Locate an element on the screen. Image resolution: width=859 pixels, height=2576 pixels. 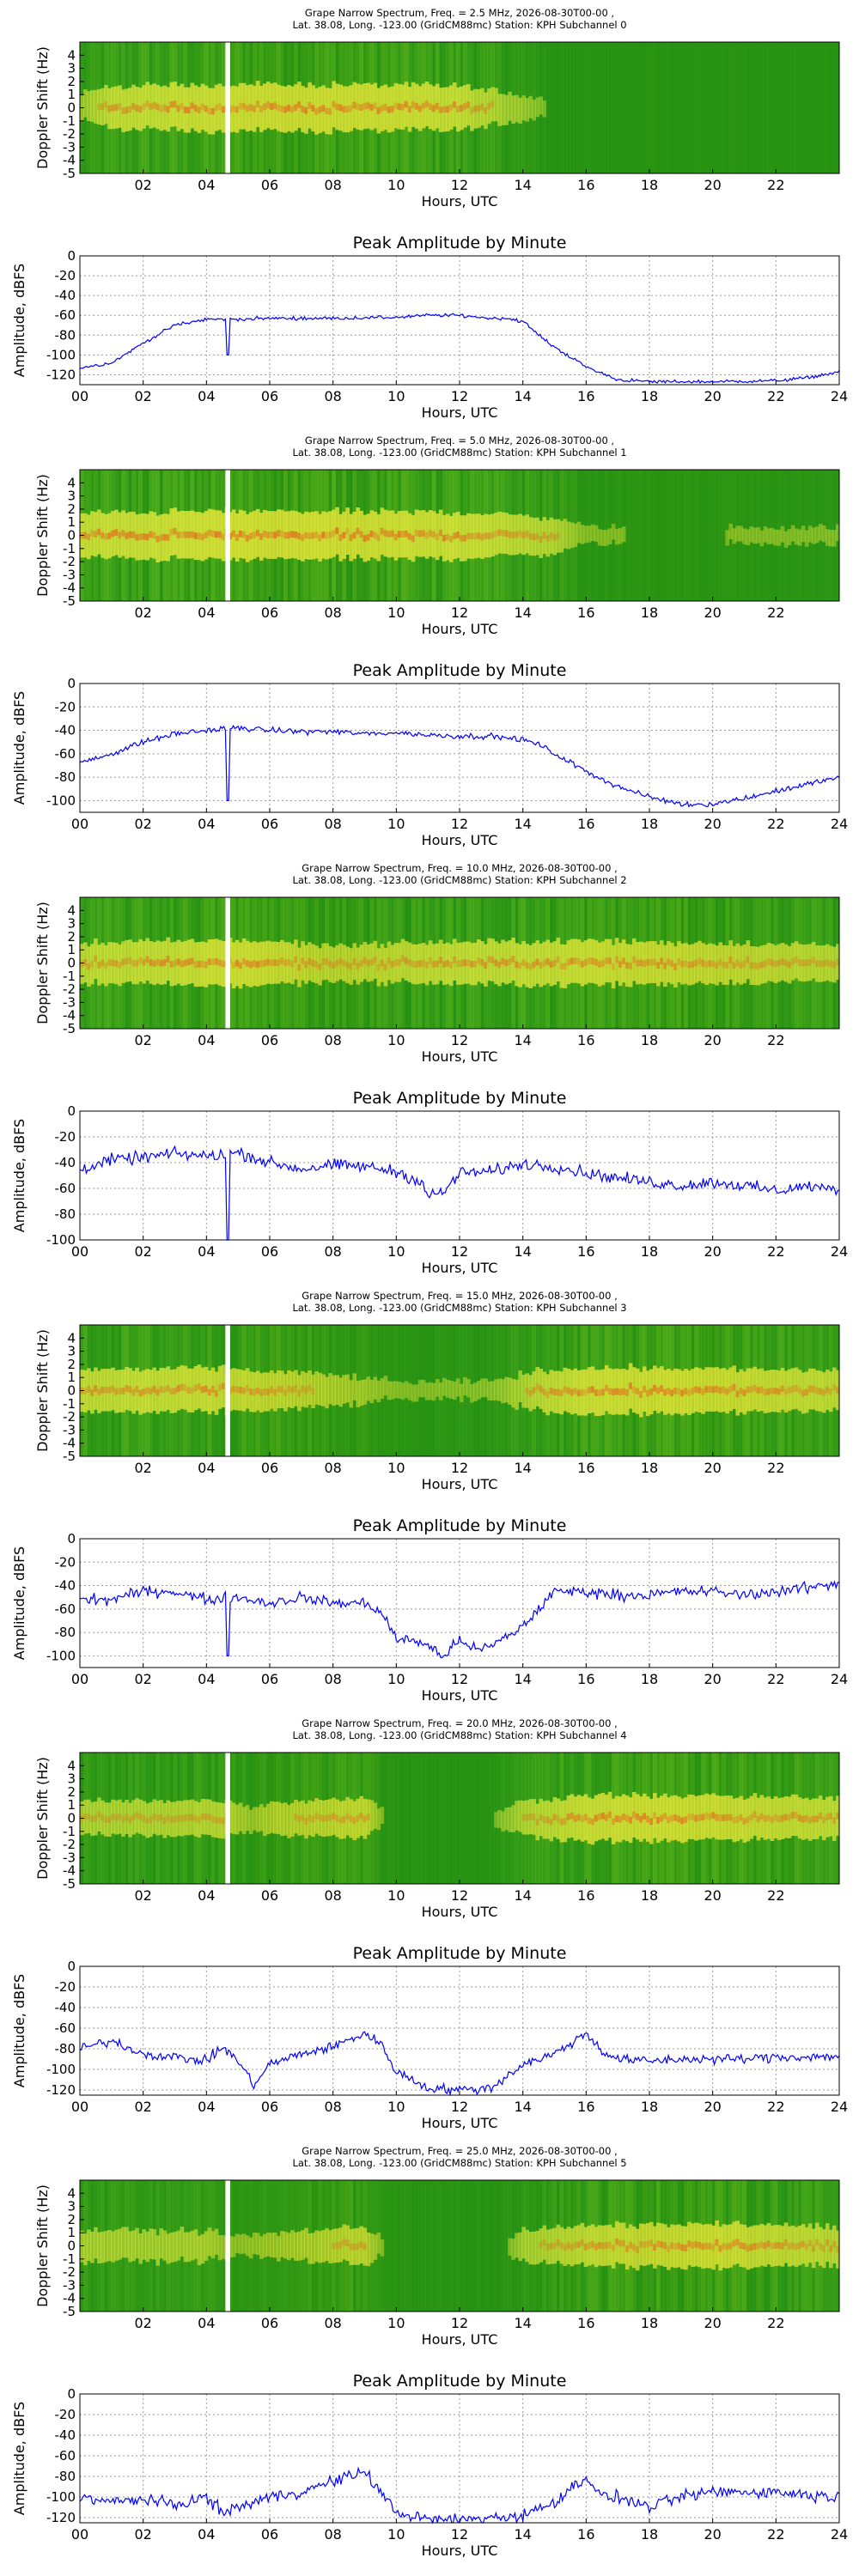
spectrogram-y-tick-label: 4 is located at coordinates (71, 1765).